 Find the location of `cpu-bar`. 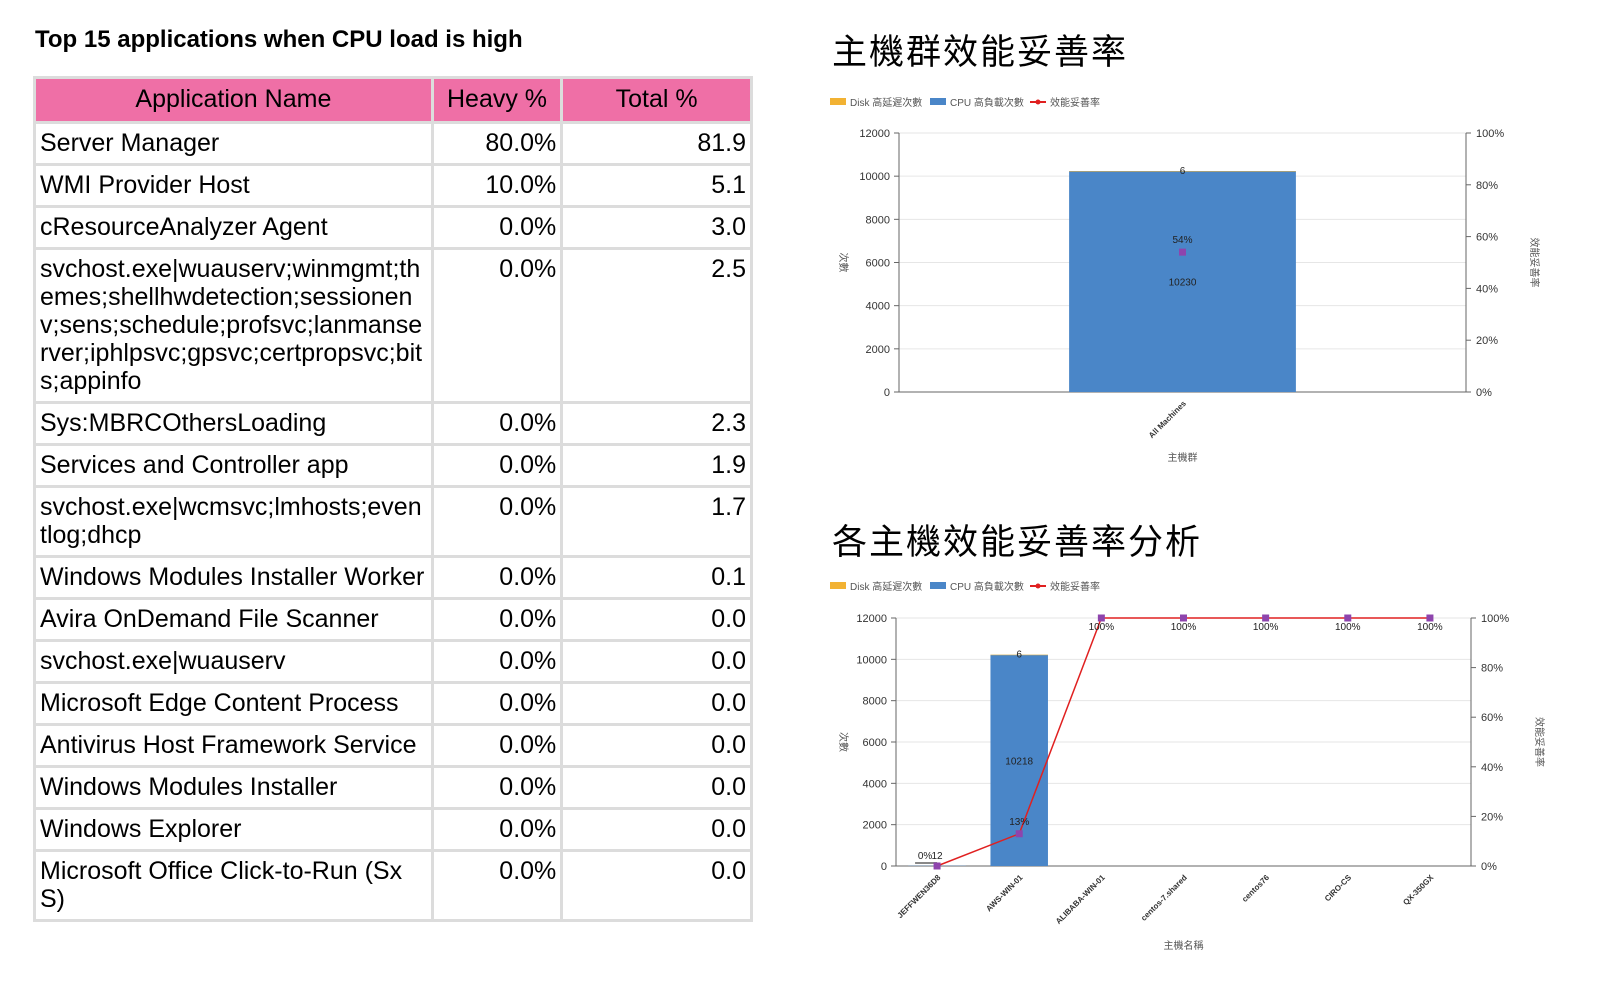

cpu-bar is located at coordinates (1182, 281).